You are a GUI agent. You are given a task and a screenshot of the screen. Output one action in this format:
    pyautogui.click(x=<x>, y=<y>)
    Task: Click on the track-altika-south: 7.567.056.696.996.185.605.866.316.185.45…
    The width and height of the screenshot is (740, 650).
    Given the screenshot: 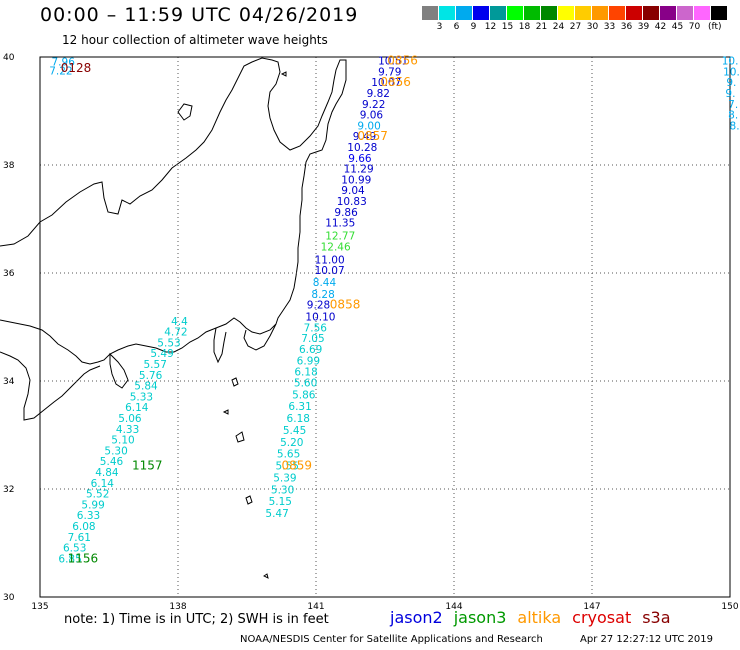 What is the action you would take?
    pyautogui.click(x=296, y=421)
    